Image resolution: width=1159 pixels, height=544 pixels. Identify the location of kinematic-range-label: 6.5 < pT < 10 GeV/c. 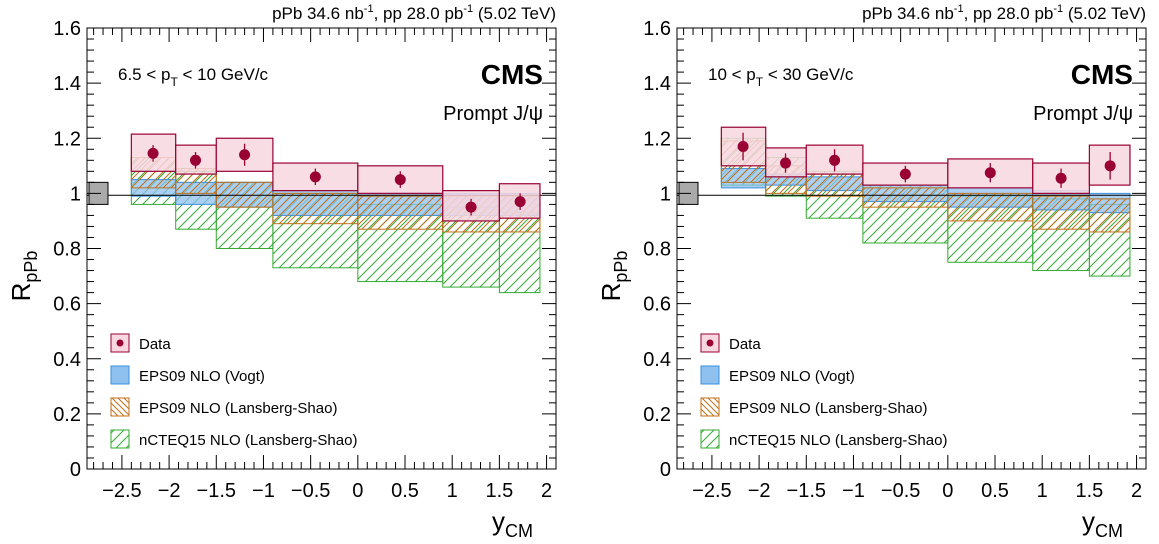
(193, 77).